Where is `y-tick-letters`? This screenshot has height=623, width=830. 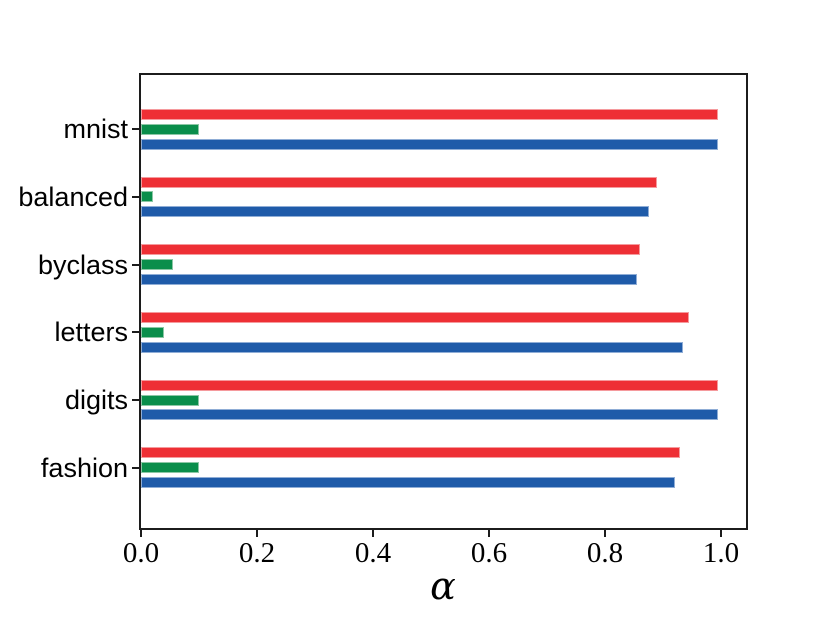
y-tick-letters is located at coordinates (135, 332).